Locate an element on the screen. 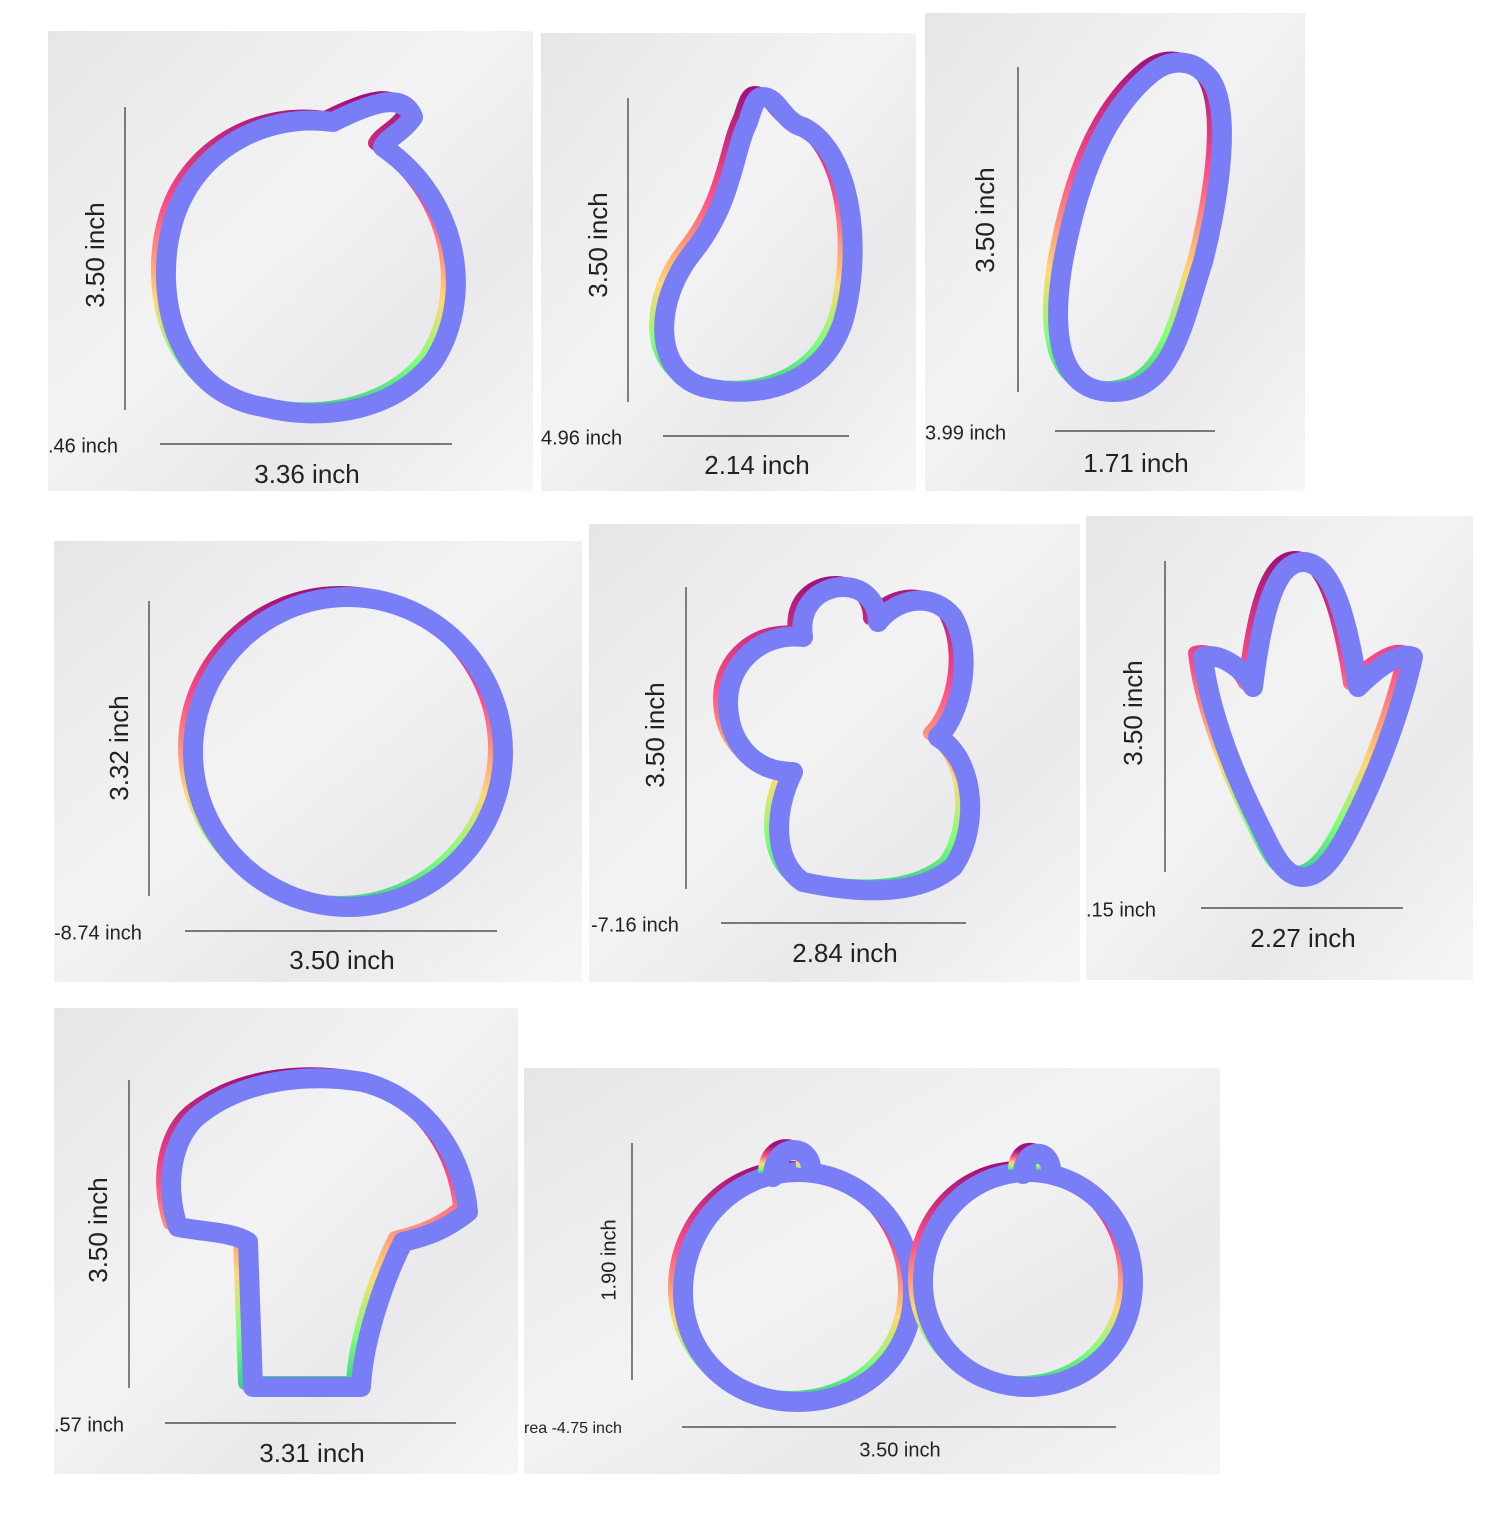 This screenshot has height=1517, width=1500. area-label: -7.16 inch is located at coordinates (635, 925).